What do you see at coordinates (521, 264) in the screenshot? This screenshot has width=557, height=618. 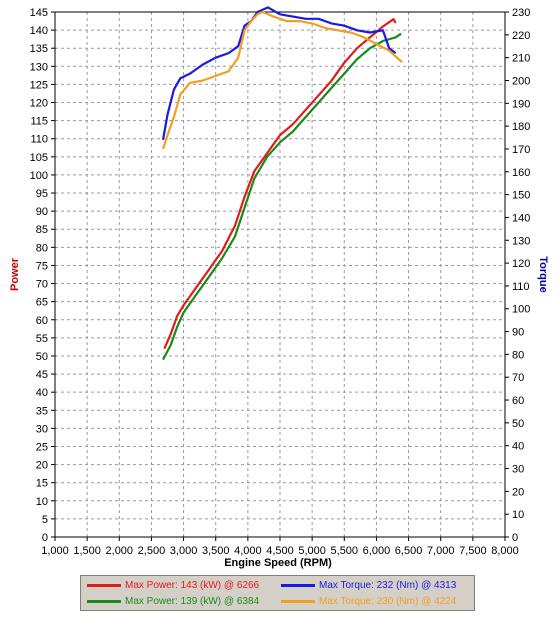 I see `y-right-tick-label: 120` at bounding box center [521, 264].